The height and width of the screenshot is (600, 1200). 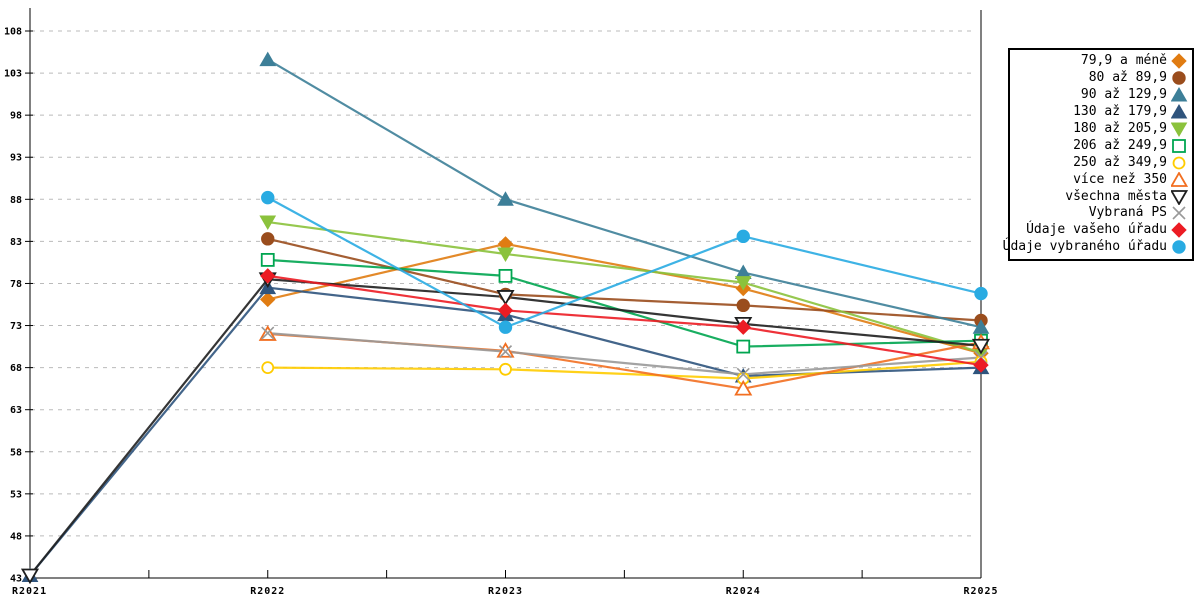 I want to click on y-axis-label: 108, so click(x=13, y=32).